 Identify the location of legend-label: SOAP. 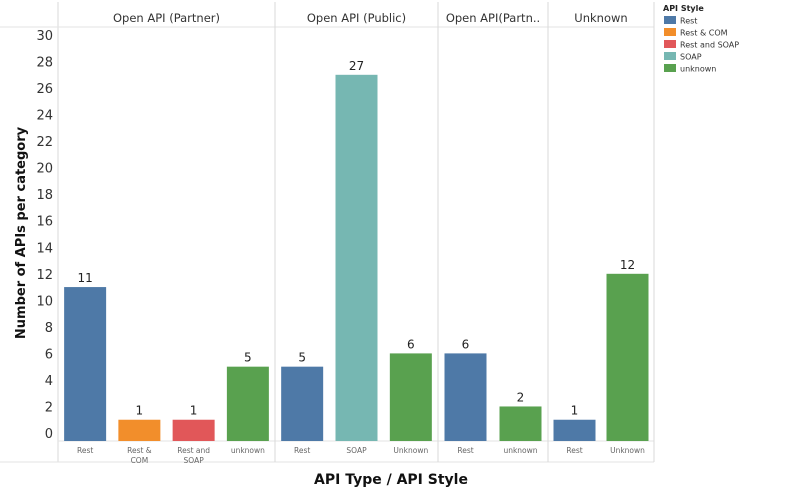
(691, 57).